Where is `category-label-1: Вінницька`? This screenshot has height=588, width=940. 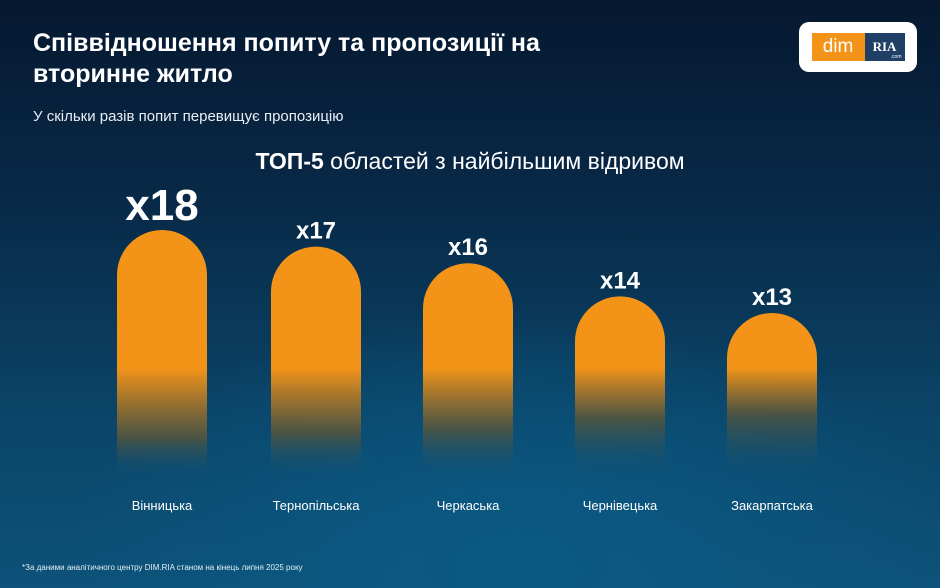
category-label-1: Вінницька is located at coordinates (162, 505).